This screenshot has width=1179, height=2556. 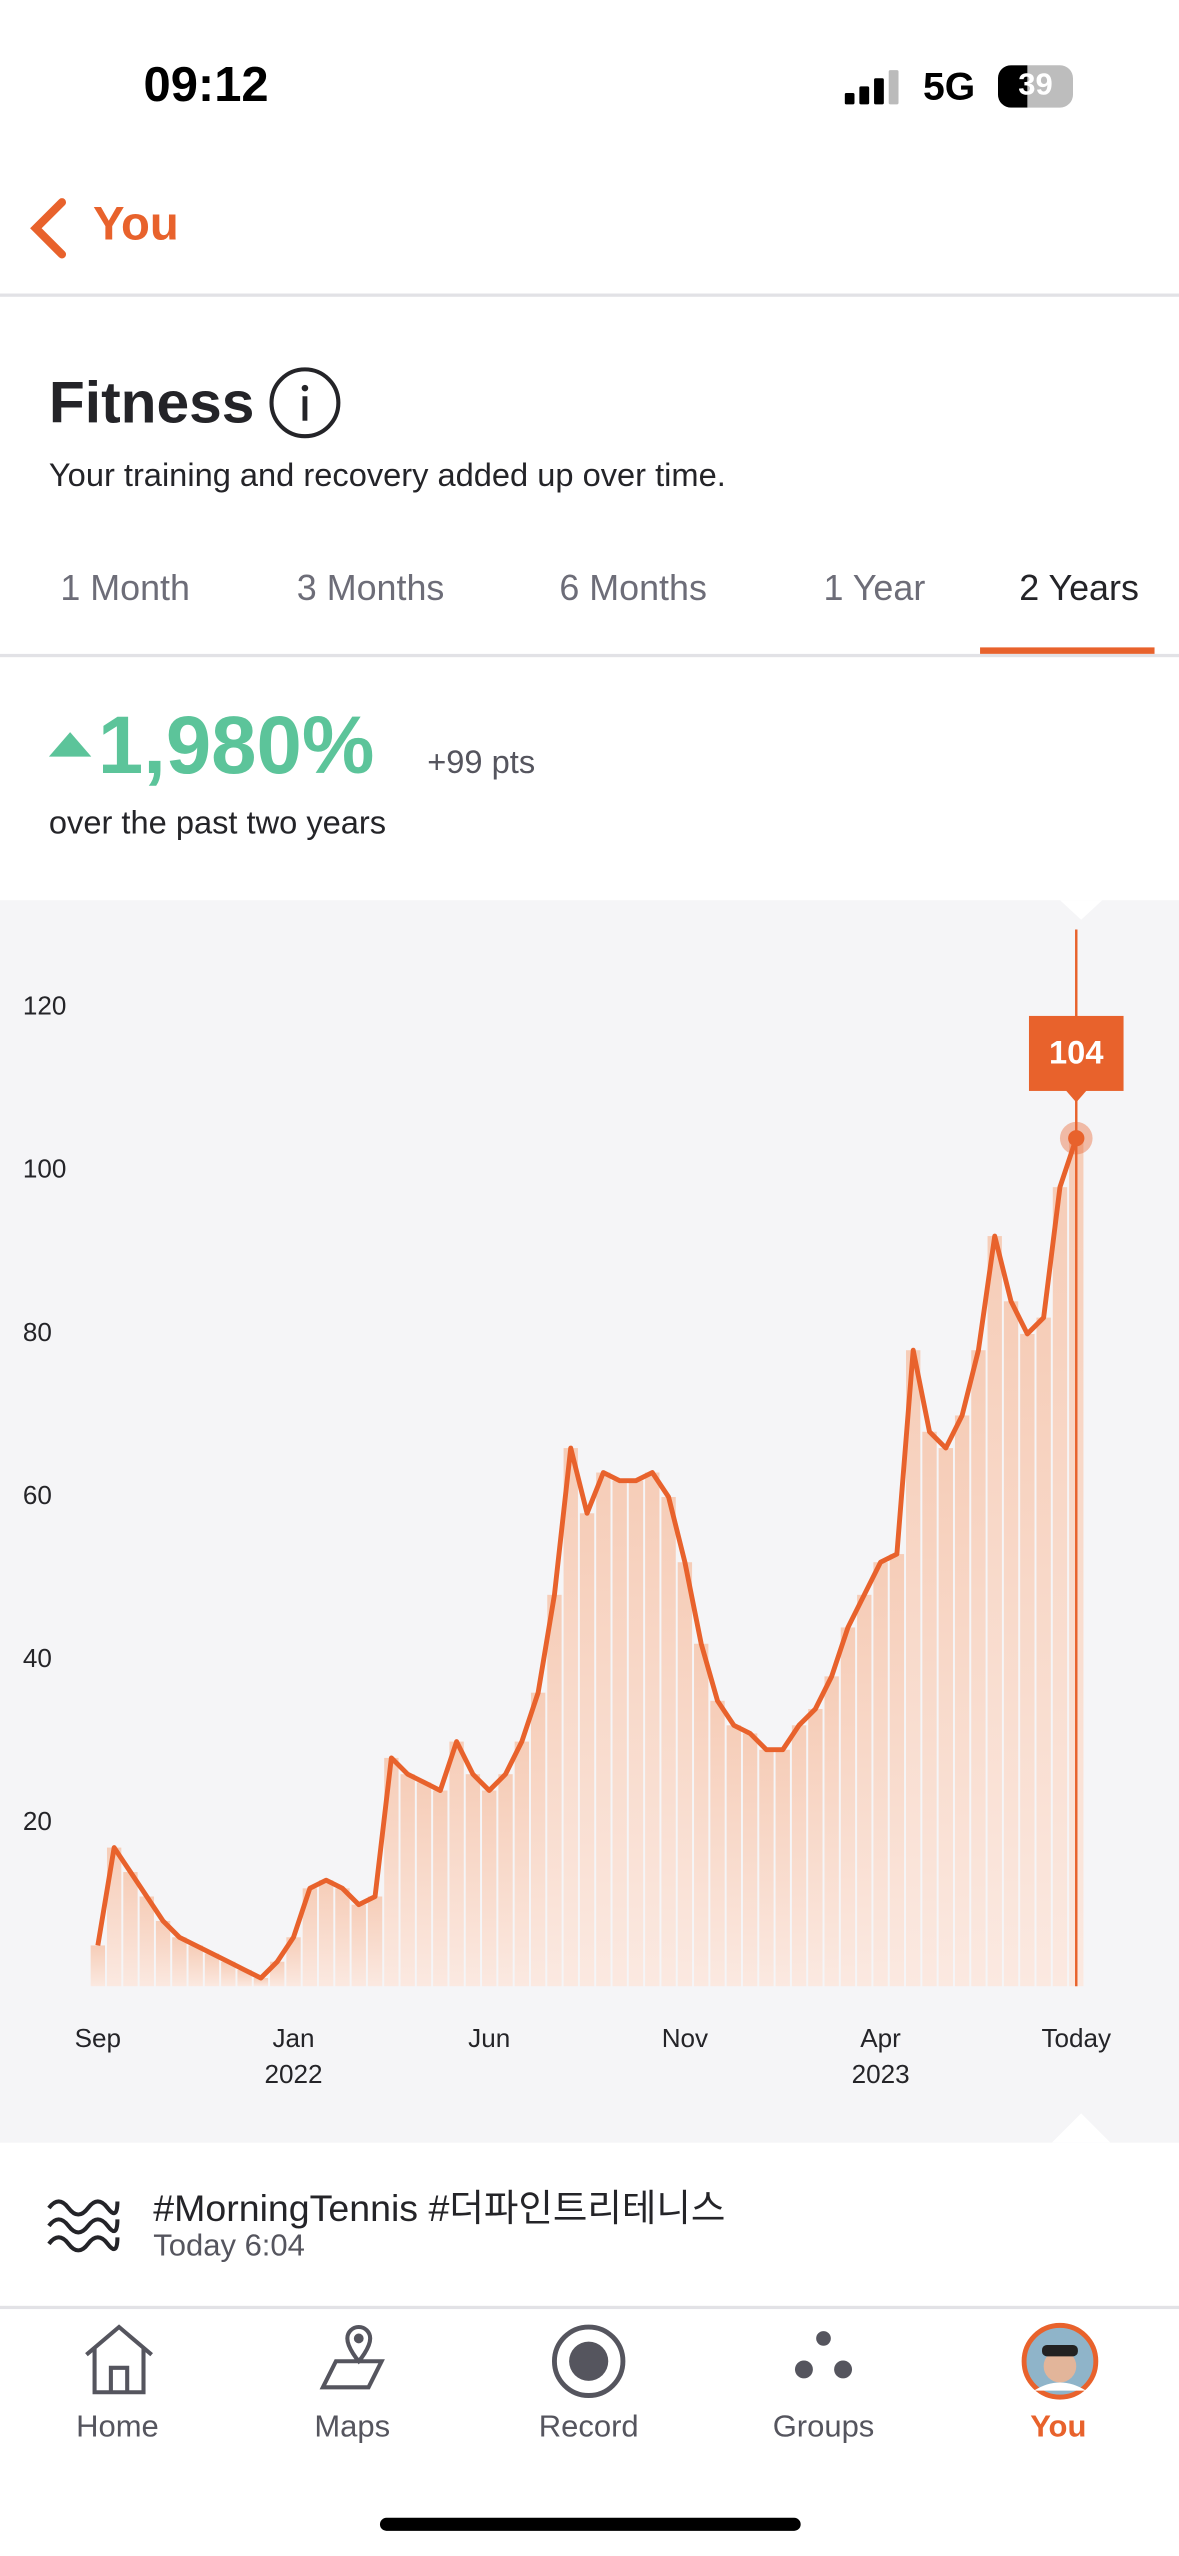 I want to click on status-time: 09:12, so click(x=206, y=85).